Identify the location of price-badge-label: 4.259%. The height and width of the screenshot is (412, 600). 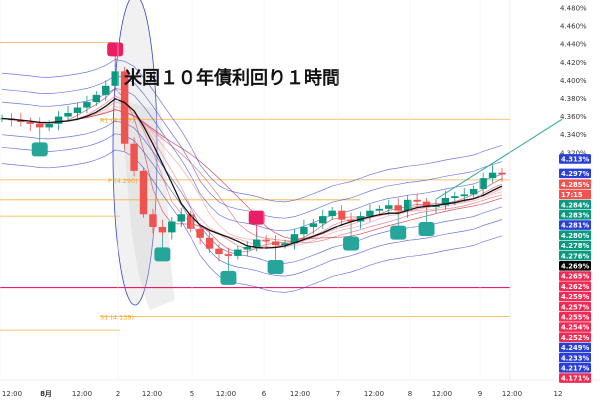
(575, 297).